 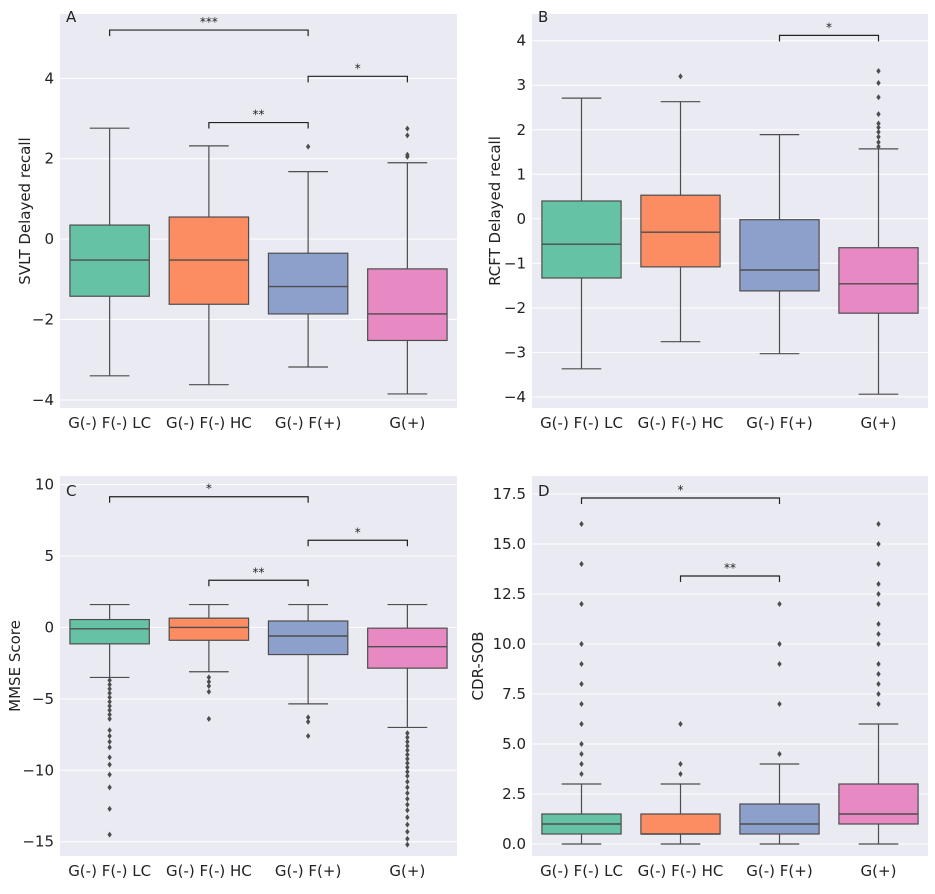 I want to click on y-tick-label: 10.0, so click(x=509, y=644).